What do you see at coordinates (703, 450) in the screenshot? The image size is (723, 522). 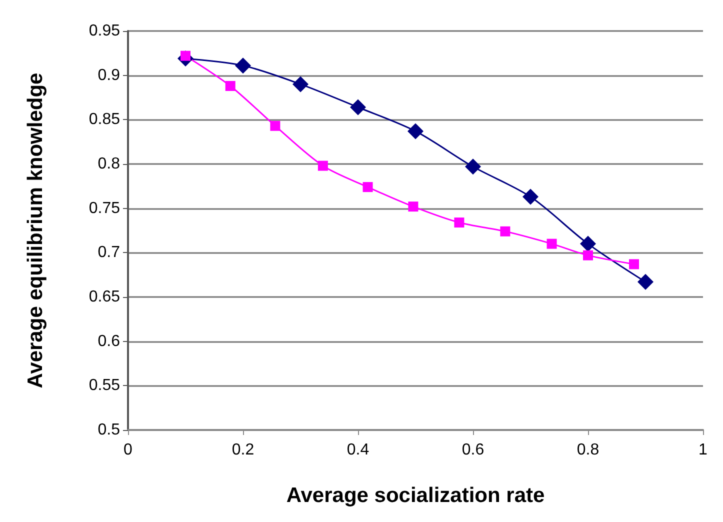 I see `x-tick-label: 1` at bounding box center [703, 450].